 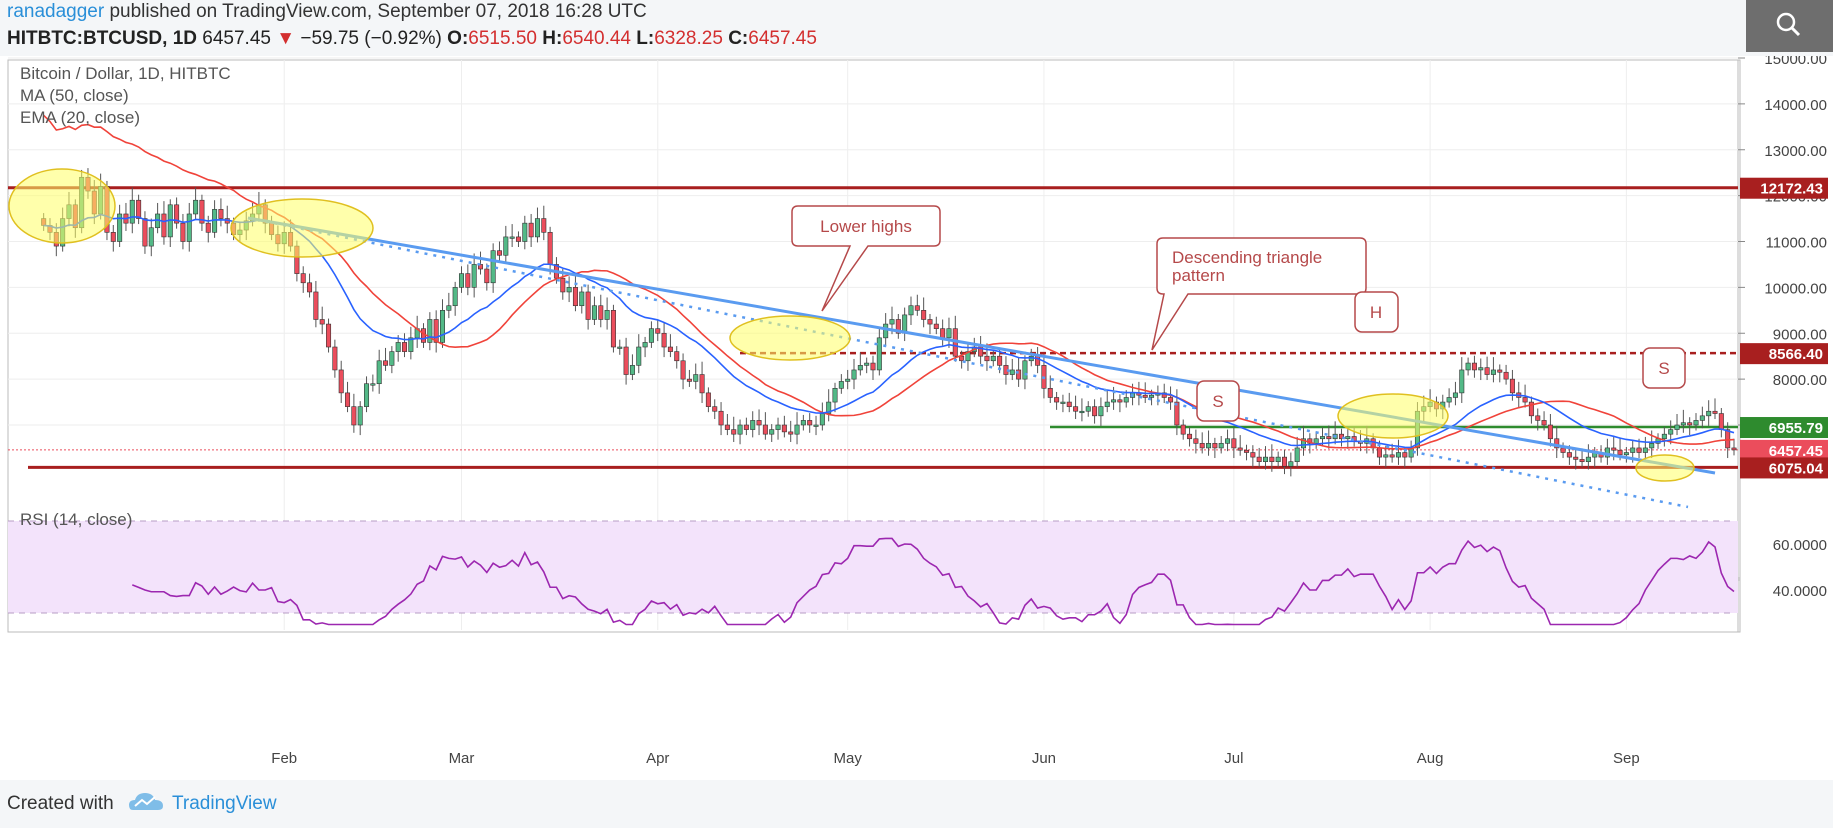 I want to click on highlight-ellipse-jul, so click(x=1393, y=416).